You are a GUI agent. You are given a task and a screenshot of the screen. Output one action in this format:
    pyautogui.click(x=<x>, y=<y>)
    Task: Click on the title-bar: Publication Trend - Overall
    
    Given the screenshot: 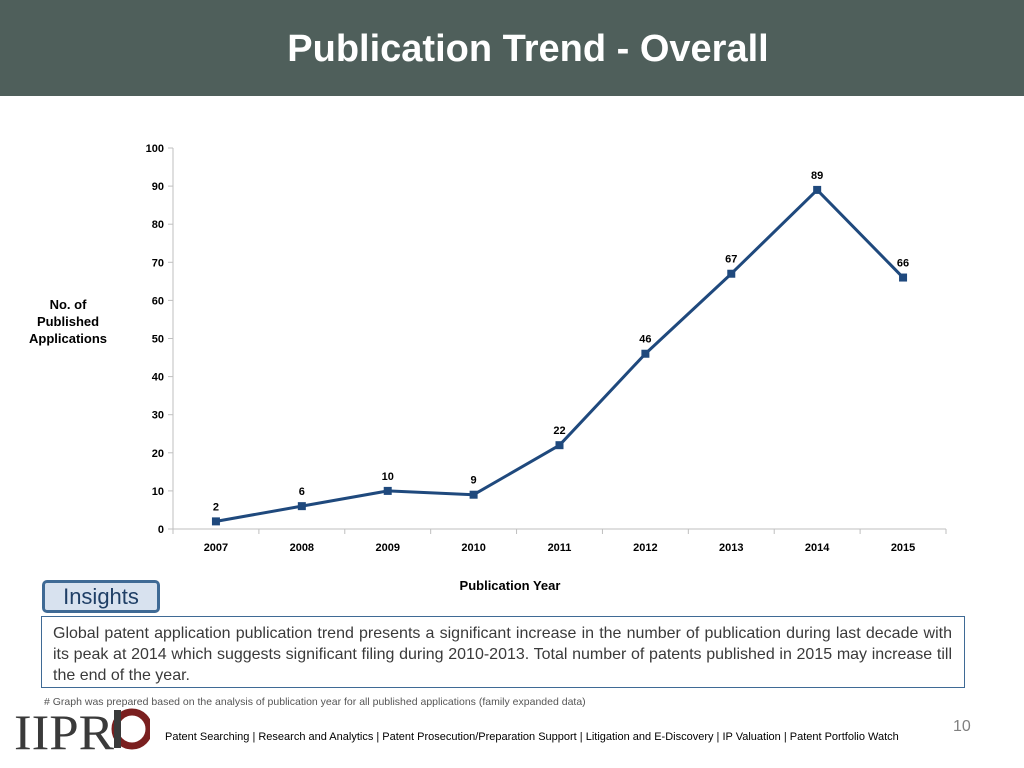 What is the action you would take?
    pyautogui.click(x=512, y=48)
    